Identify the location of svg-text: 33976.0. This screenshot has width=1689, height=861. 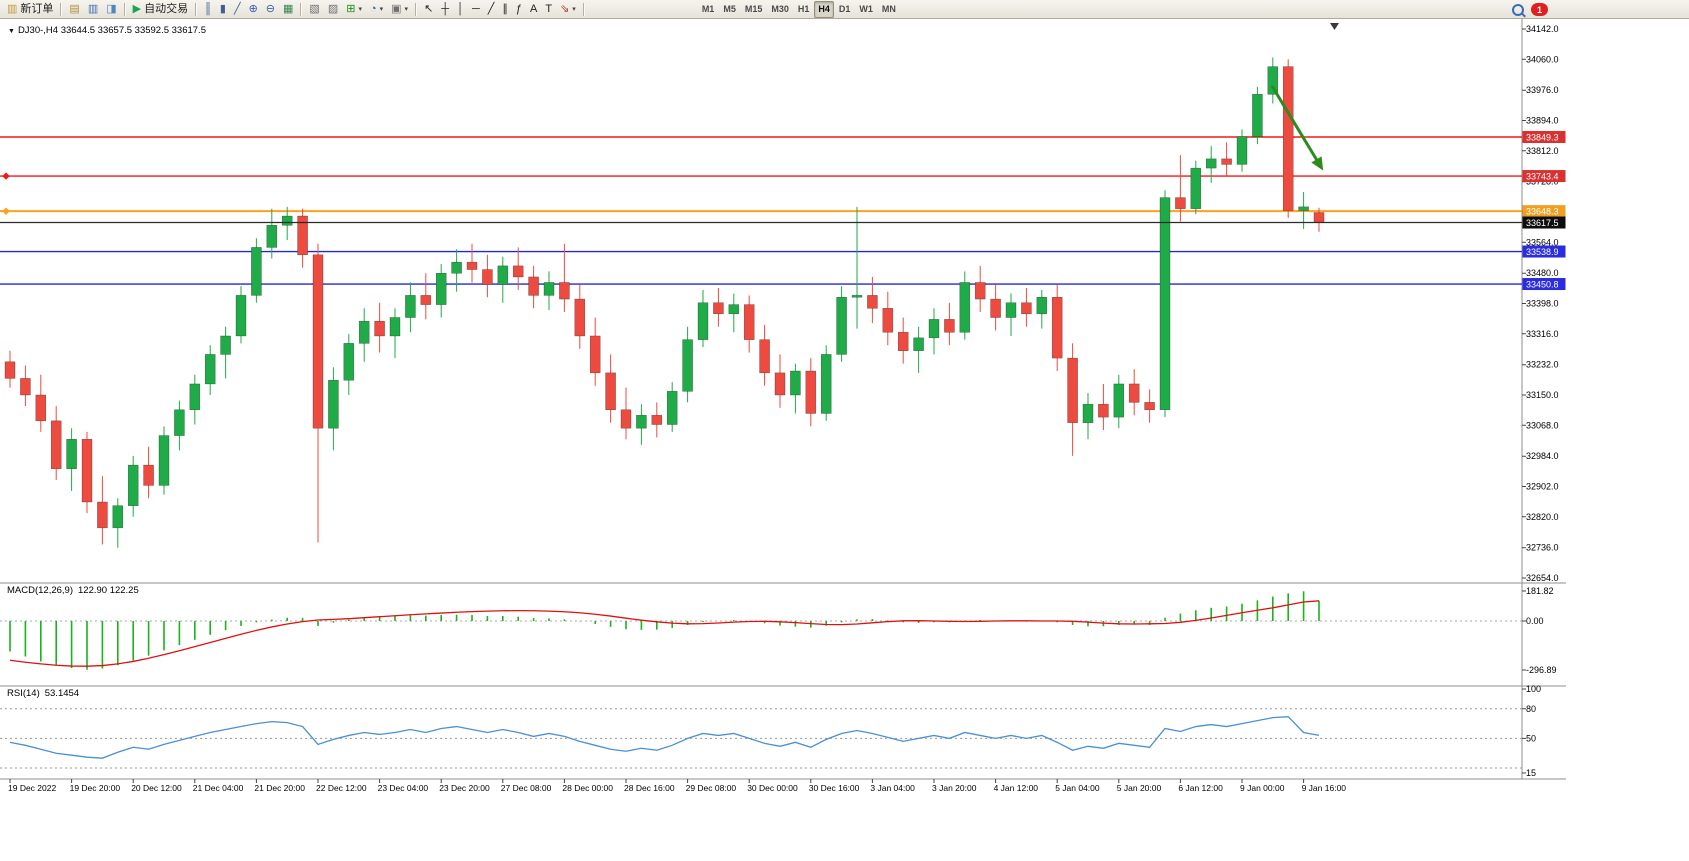
(1542, 90).